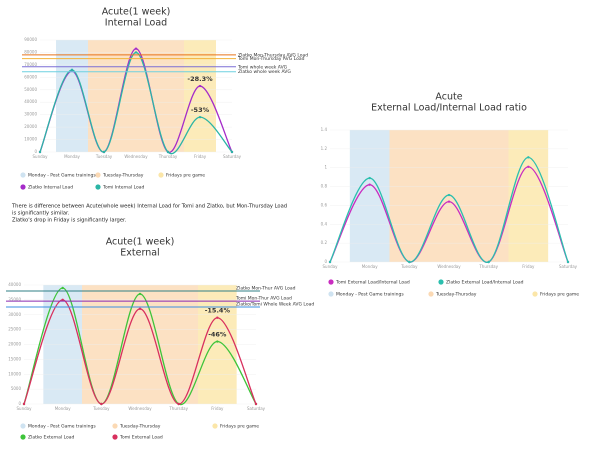 Image resolution: width=600 pixels, height=450 pixels. What do you see at coordinates (324, 223) in the screenshot?
I see `y-tick-label: 0.4` at bounding box center [324, 223].